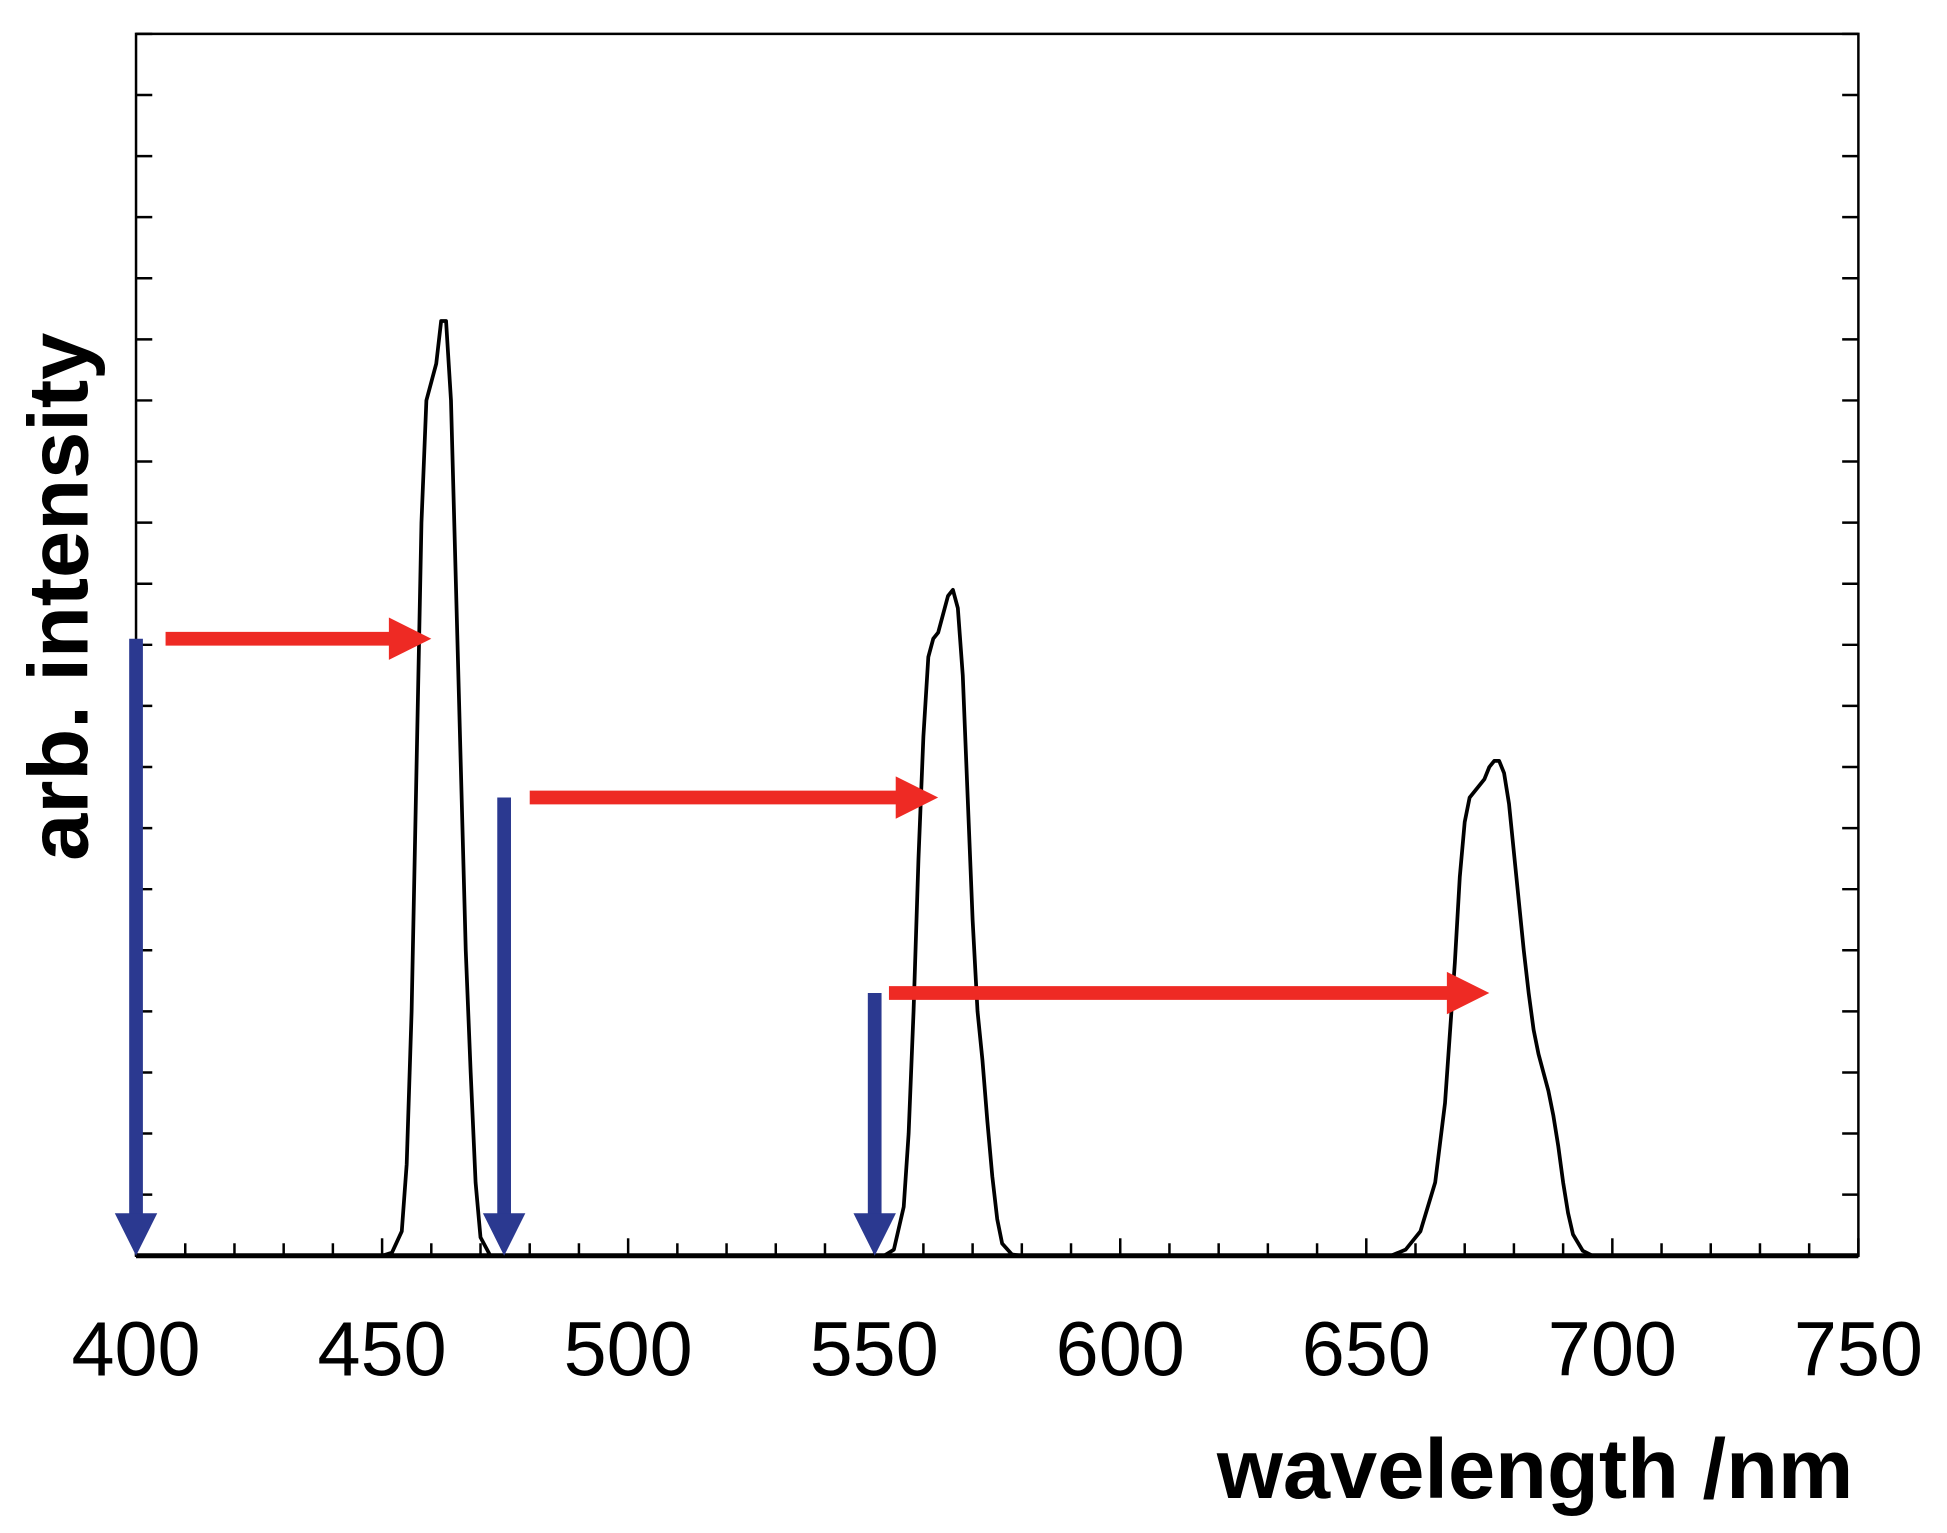 The height and width of the screenshot is (1533, 1947). What do you see at coordinates (57, 597) in the screenshot?
I see `y-axis-label: arb. intensity` at bounding box center [57, 597].